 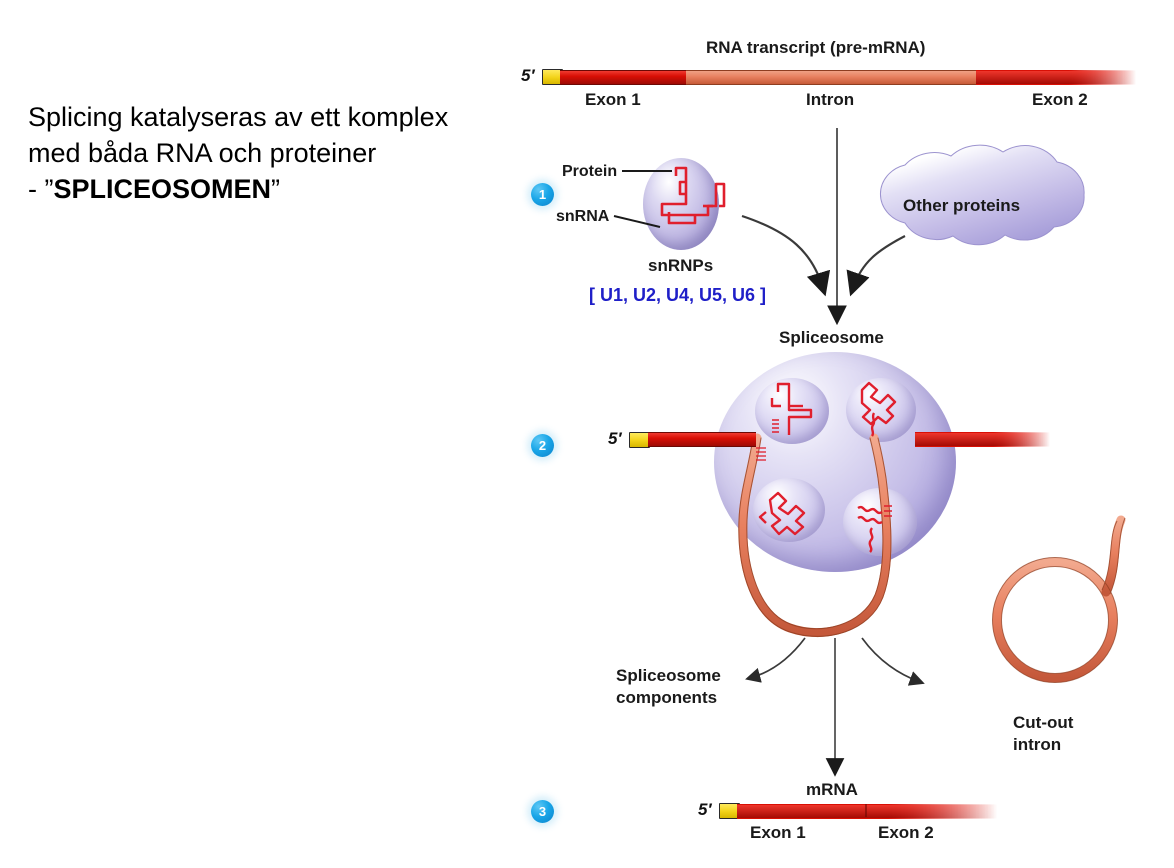 I want to click on caption-line-3-prefix: - ”, so click(x=41, y=188).